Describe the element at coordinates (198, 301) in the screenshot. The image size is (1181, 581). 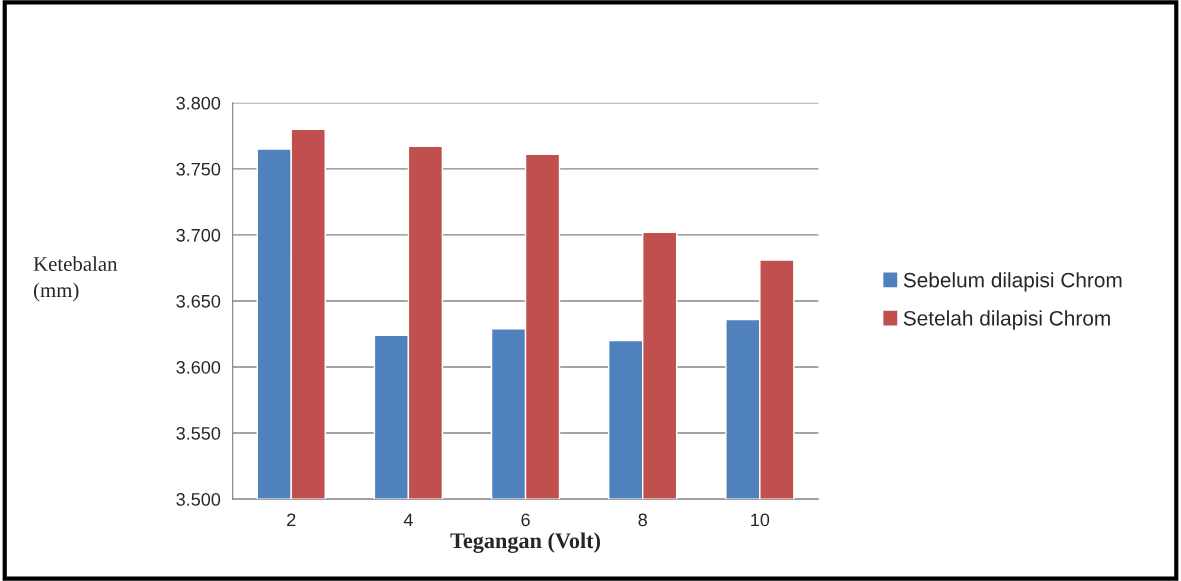
I see `y-tick-label: 3.650` at that location.